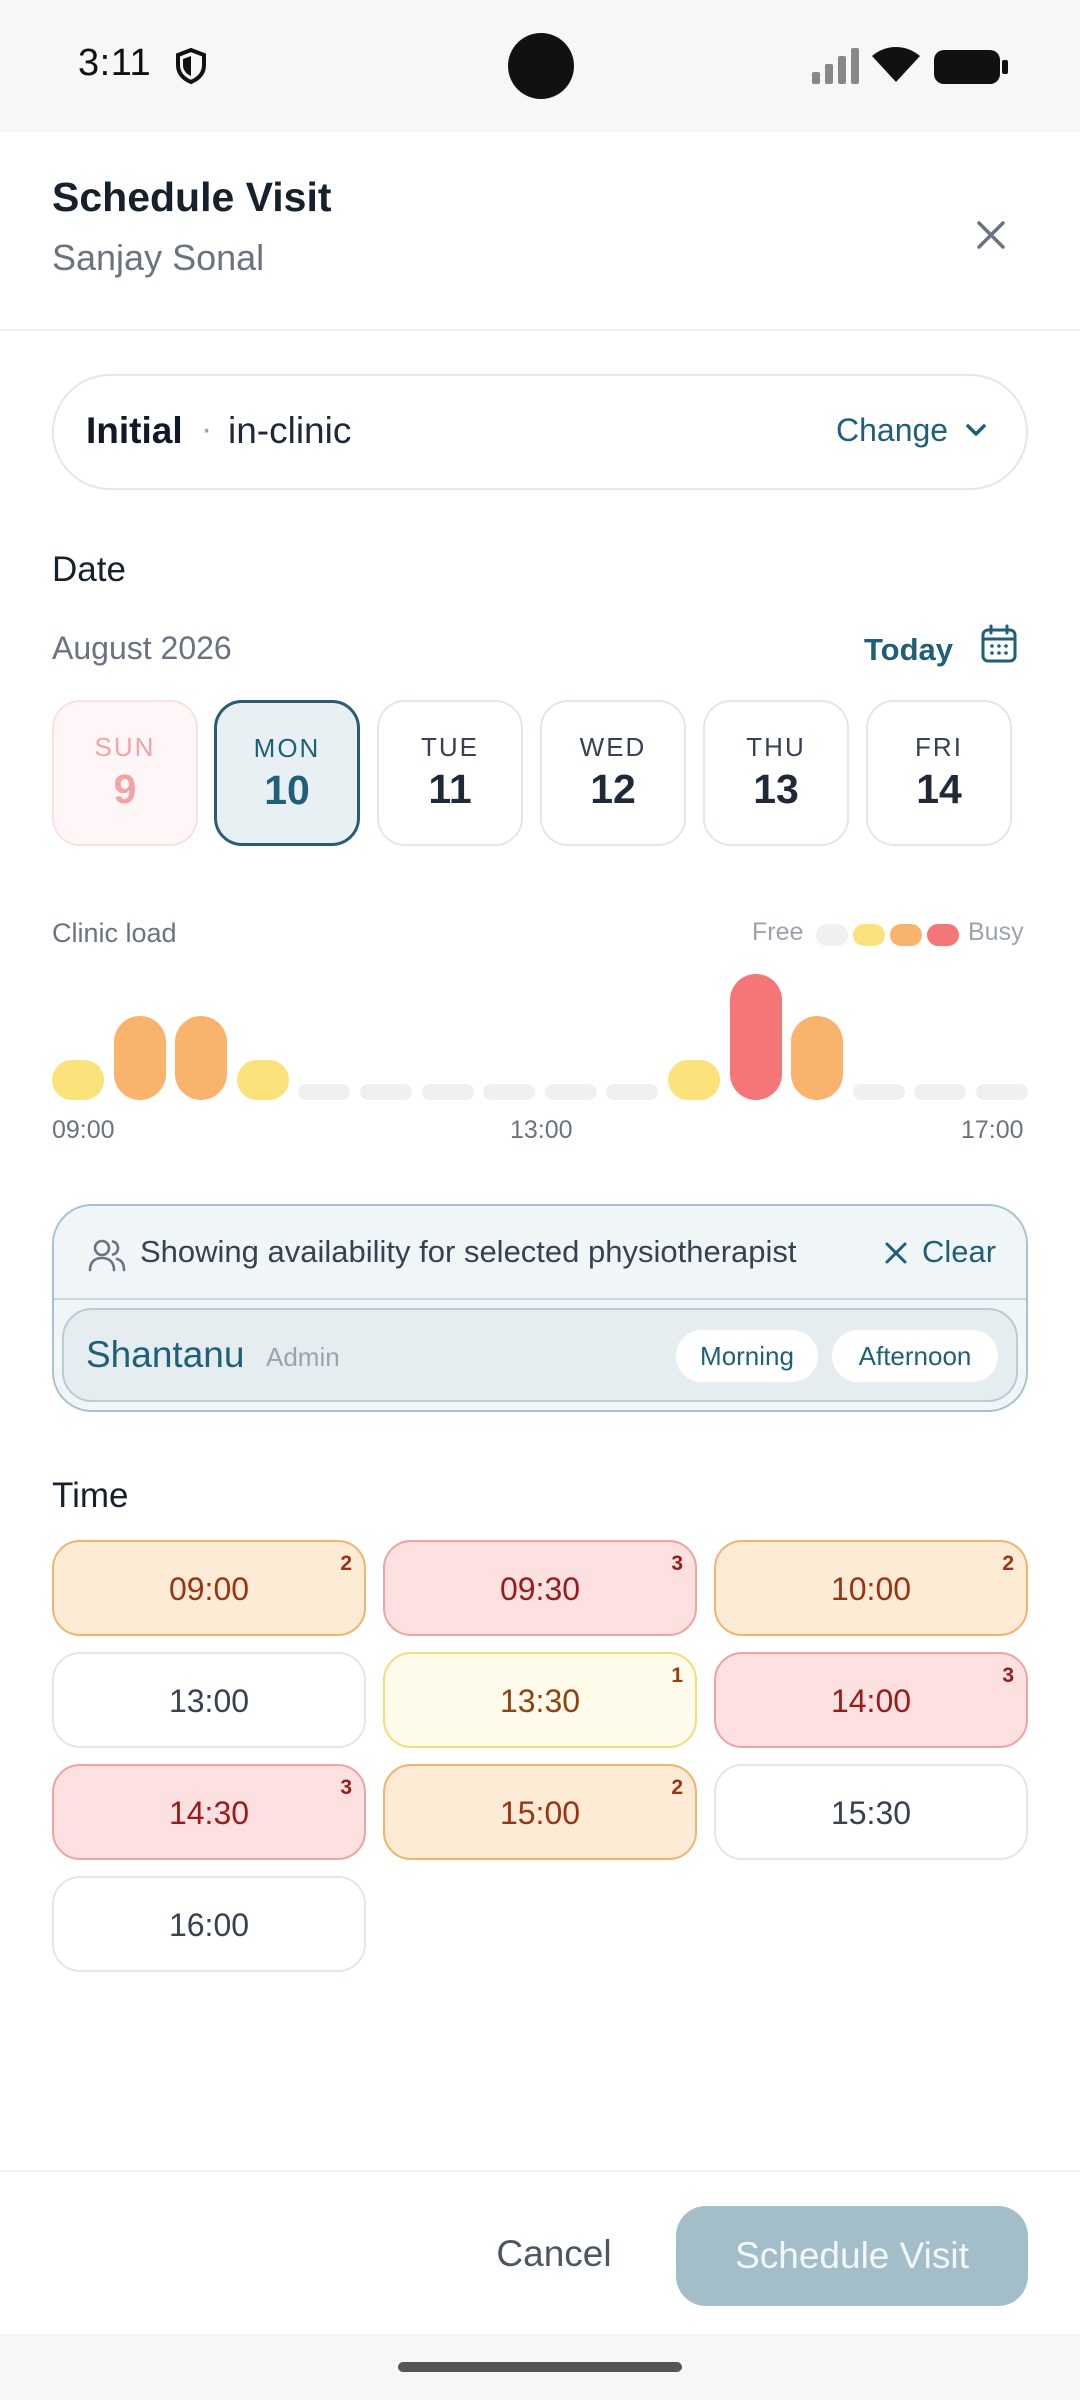  I want to click on axis-label-end: 17:00, so click(992, 1130).